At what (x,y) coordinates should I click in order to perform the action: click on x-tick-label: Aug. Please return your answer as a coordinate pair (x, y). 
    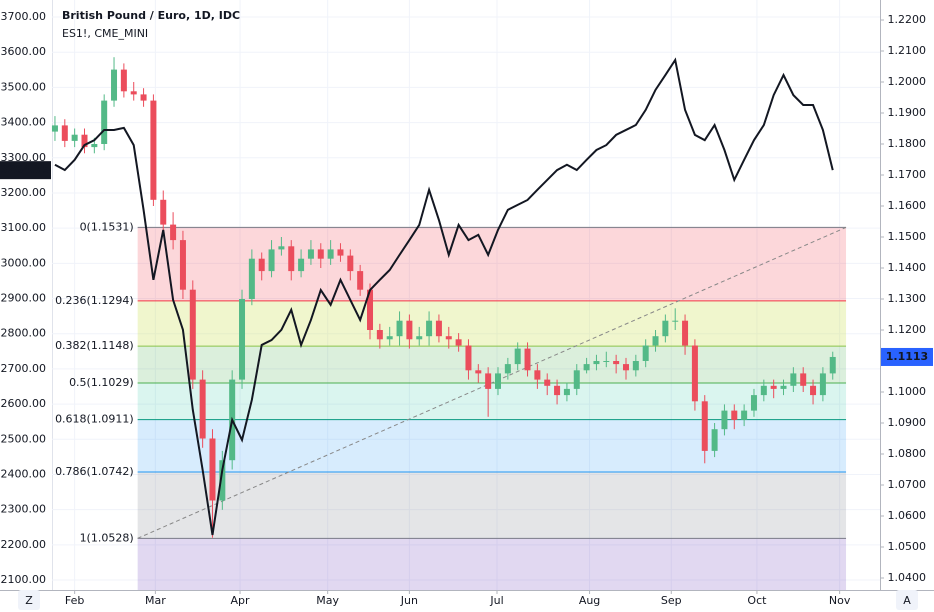
    Looking at the image, I should click on (589, 600).